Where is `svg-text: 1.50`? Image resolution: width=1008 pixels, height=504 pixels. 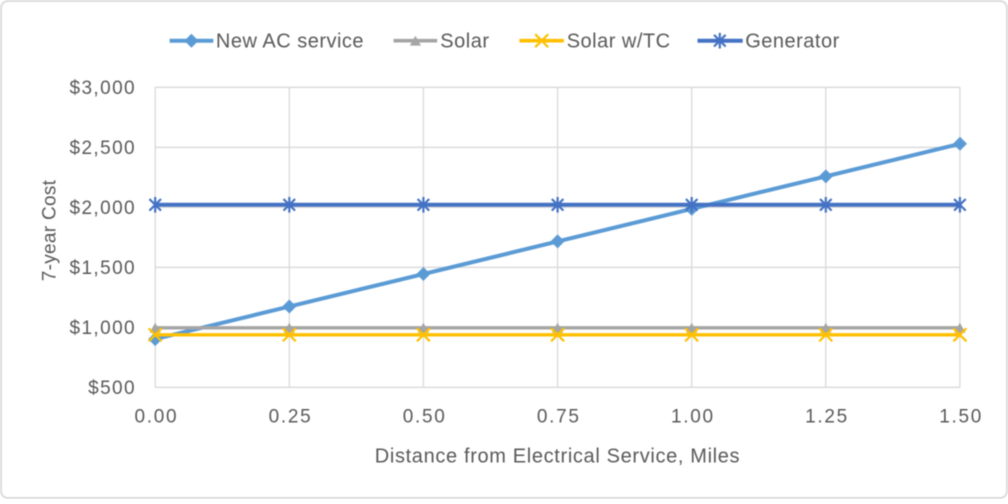 svg-text: 1.50 is located at coordinates (961, 417).